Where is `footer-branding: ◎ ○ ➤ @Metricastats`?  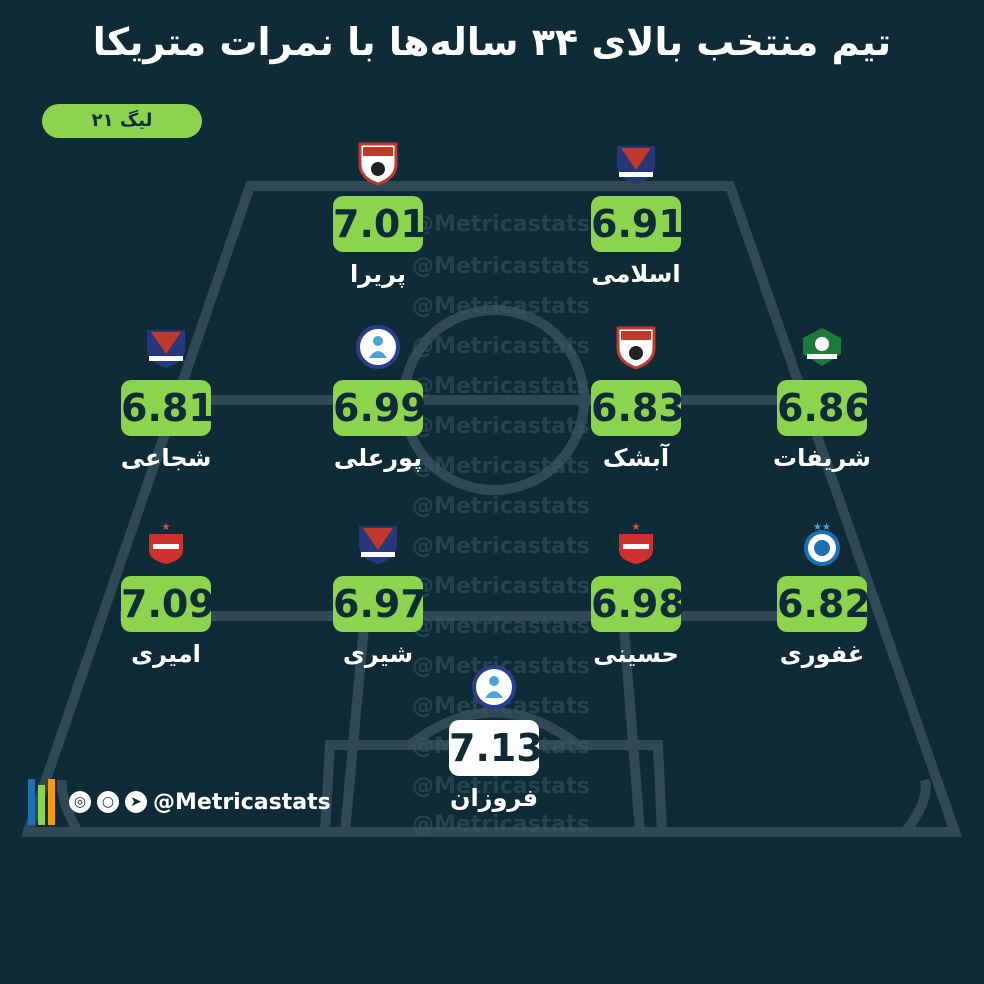
footer-branding: ◎ ○ ➤ @Metricastats is located at coordinates (179, 802).